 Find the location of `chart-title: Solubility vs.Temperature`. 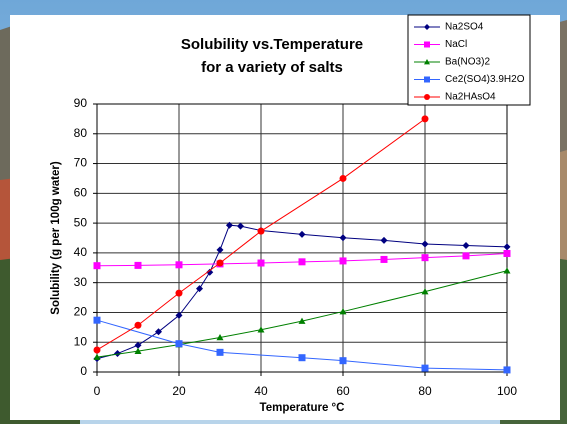

chart-title: Solubility vs.Temperature is located at coordinates (272, 44).